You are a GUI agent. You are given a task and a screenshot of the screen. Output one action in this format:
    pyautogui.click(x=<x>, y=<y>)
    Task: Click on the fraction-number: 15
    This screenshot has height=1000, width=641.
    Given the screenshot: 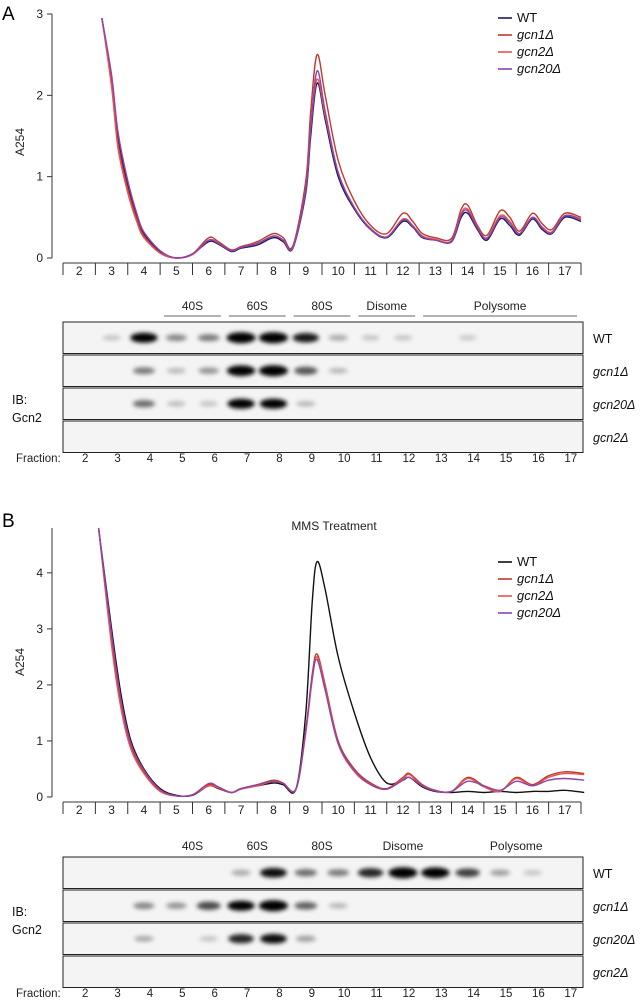 What is the action you would take?
    pyautogui.click(x=506, y=994)
    